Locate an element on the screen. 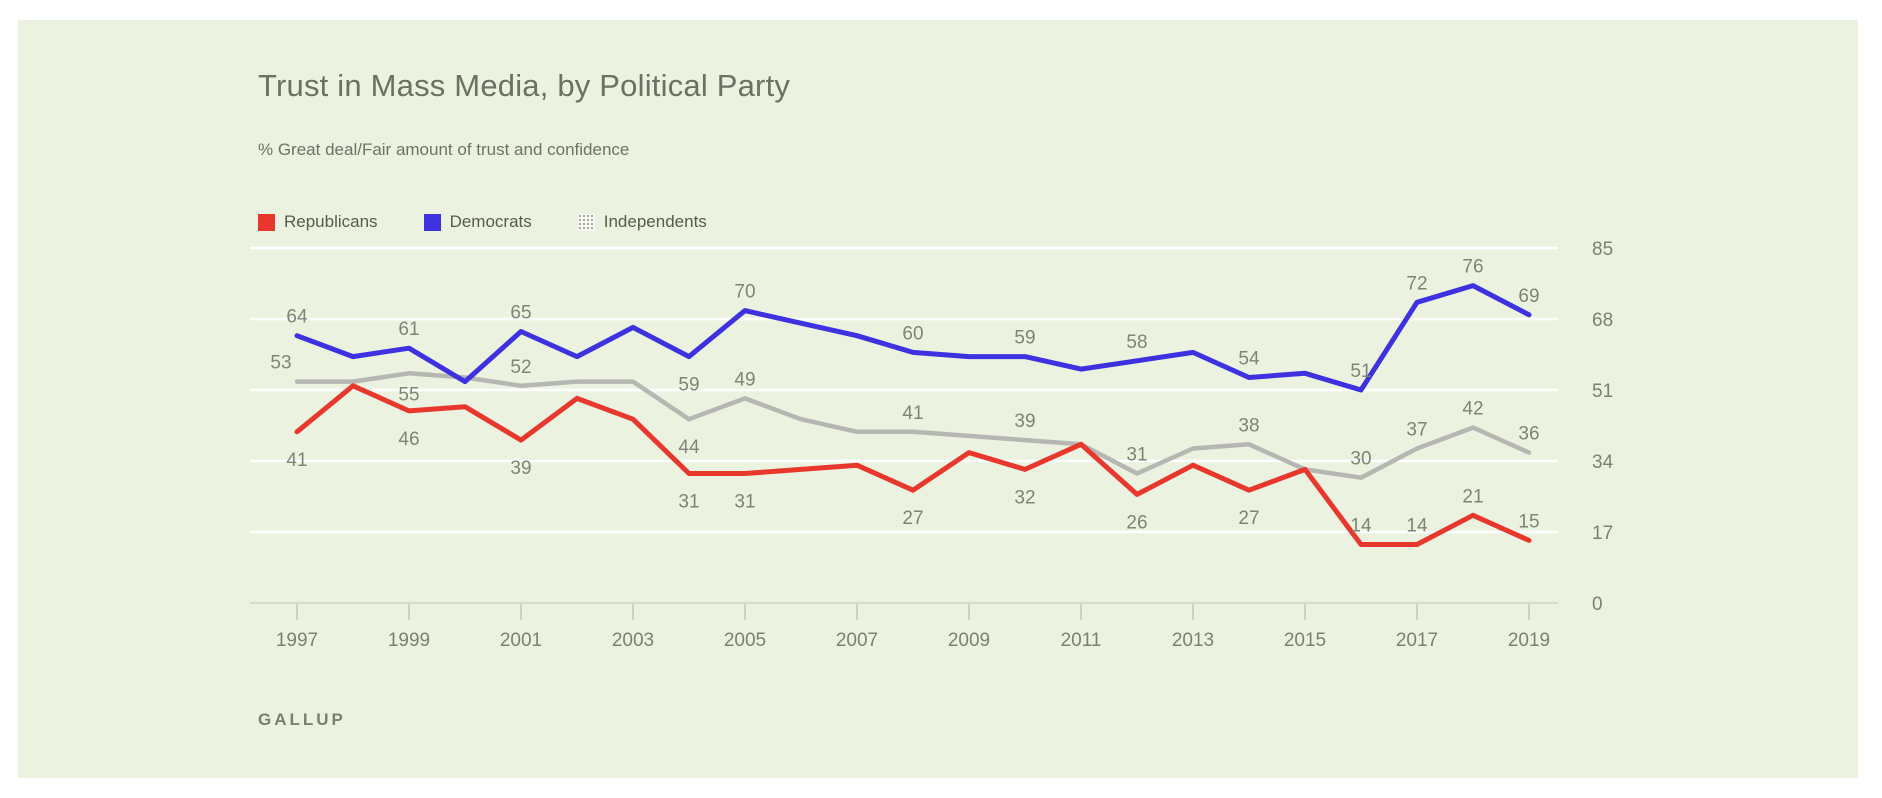 This screenshot has height=798, width=1882. data-label-independents-2001: 52 is located at coordinates (520, 367).